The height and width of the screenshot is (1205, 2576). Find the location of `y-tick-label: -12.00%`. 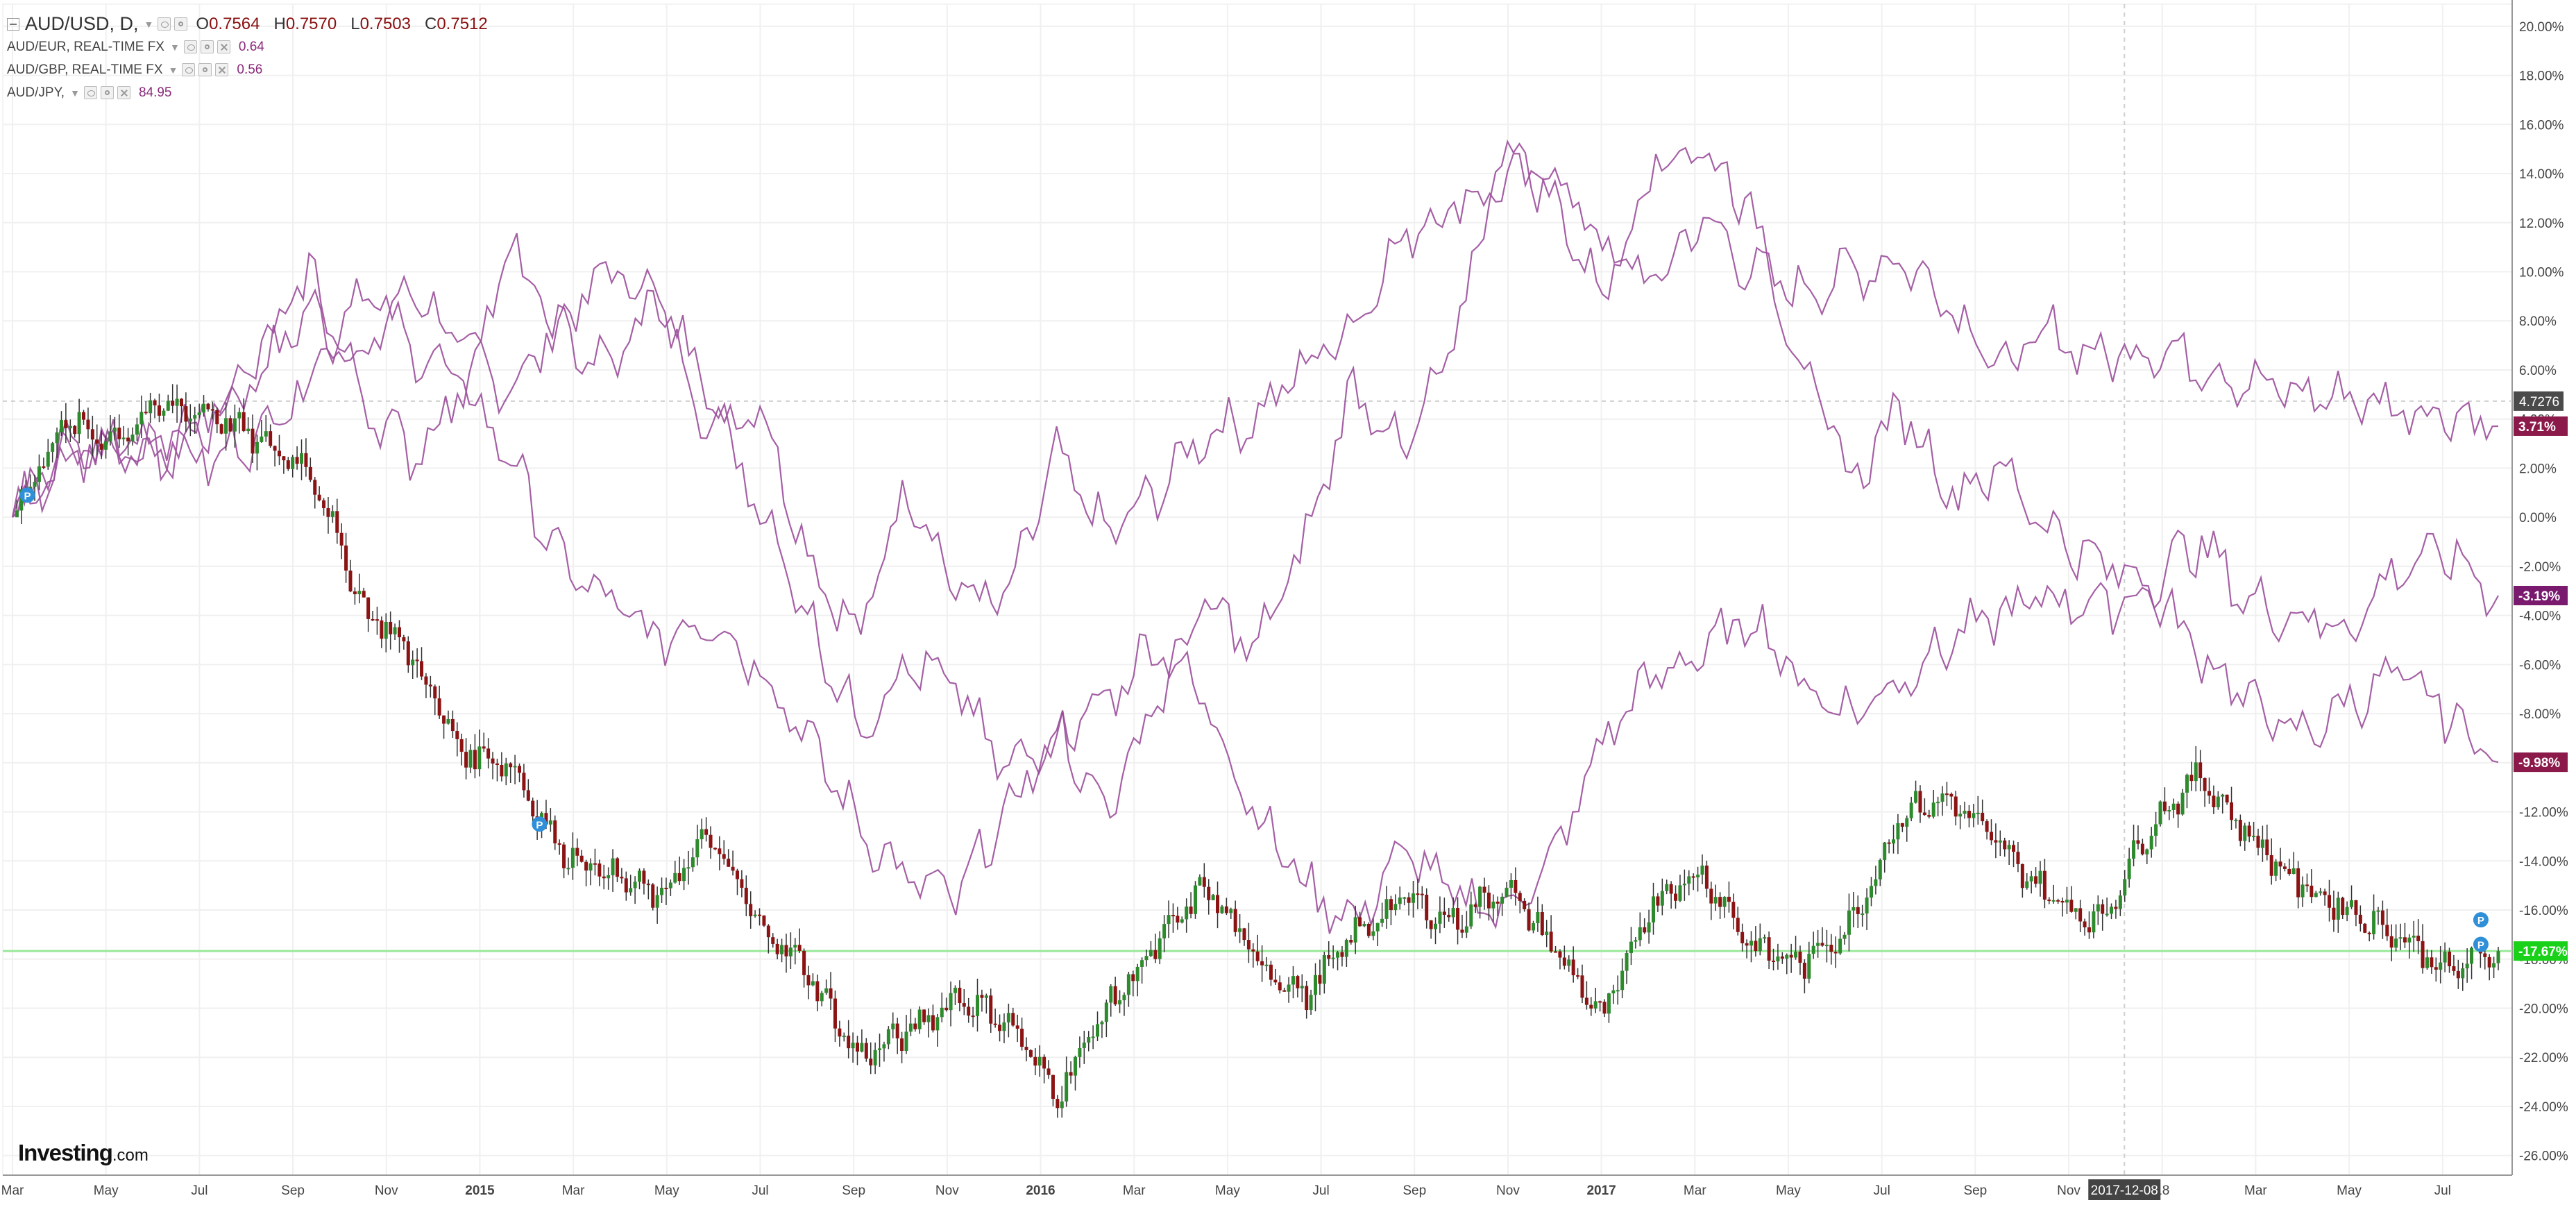

y-tick-label: -12.00% is located at coordinates (2543, 813).